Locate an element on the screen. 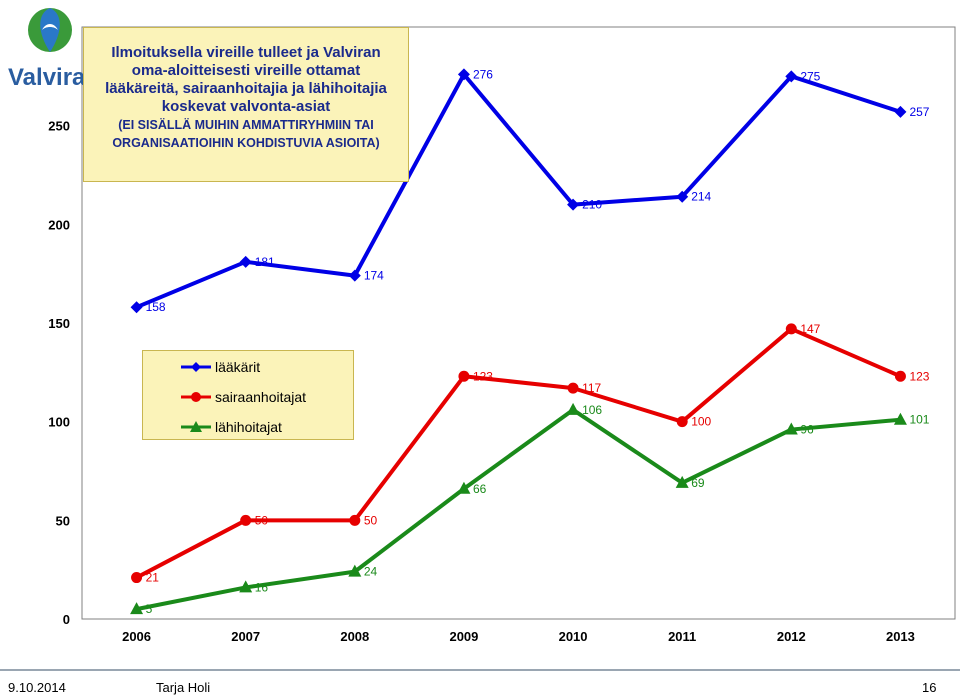 This screenshot has height=696, width=960. data-label: 276 is located at coordinates (483, 74).